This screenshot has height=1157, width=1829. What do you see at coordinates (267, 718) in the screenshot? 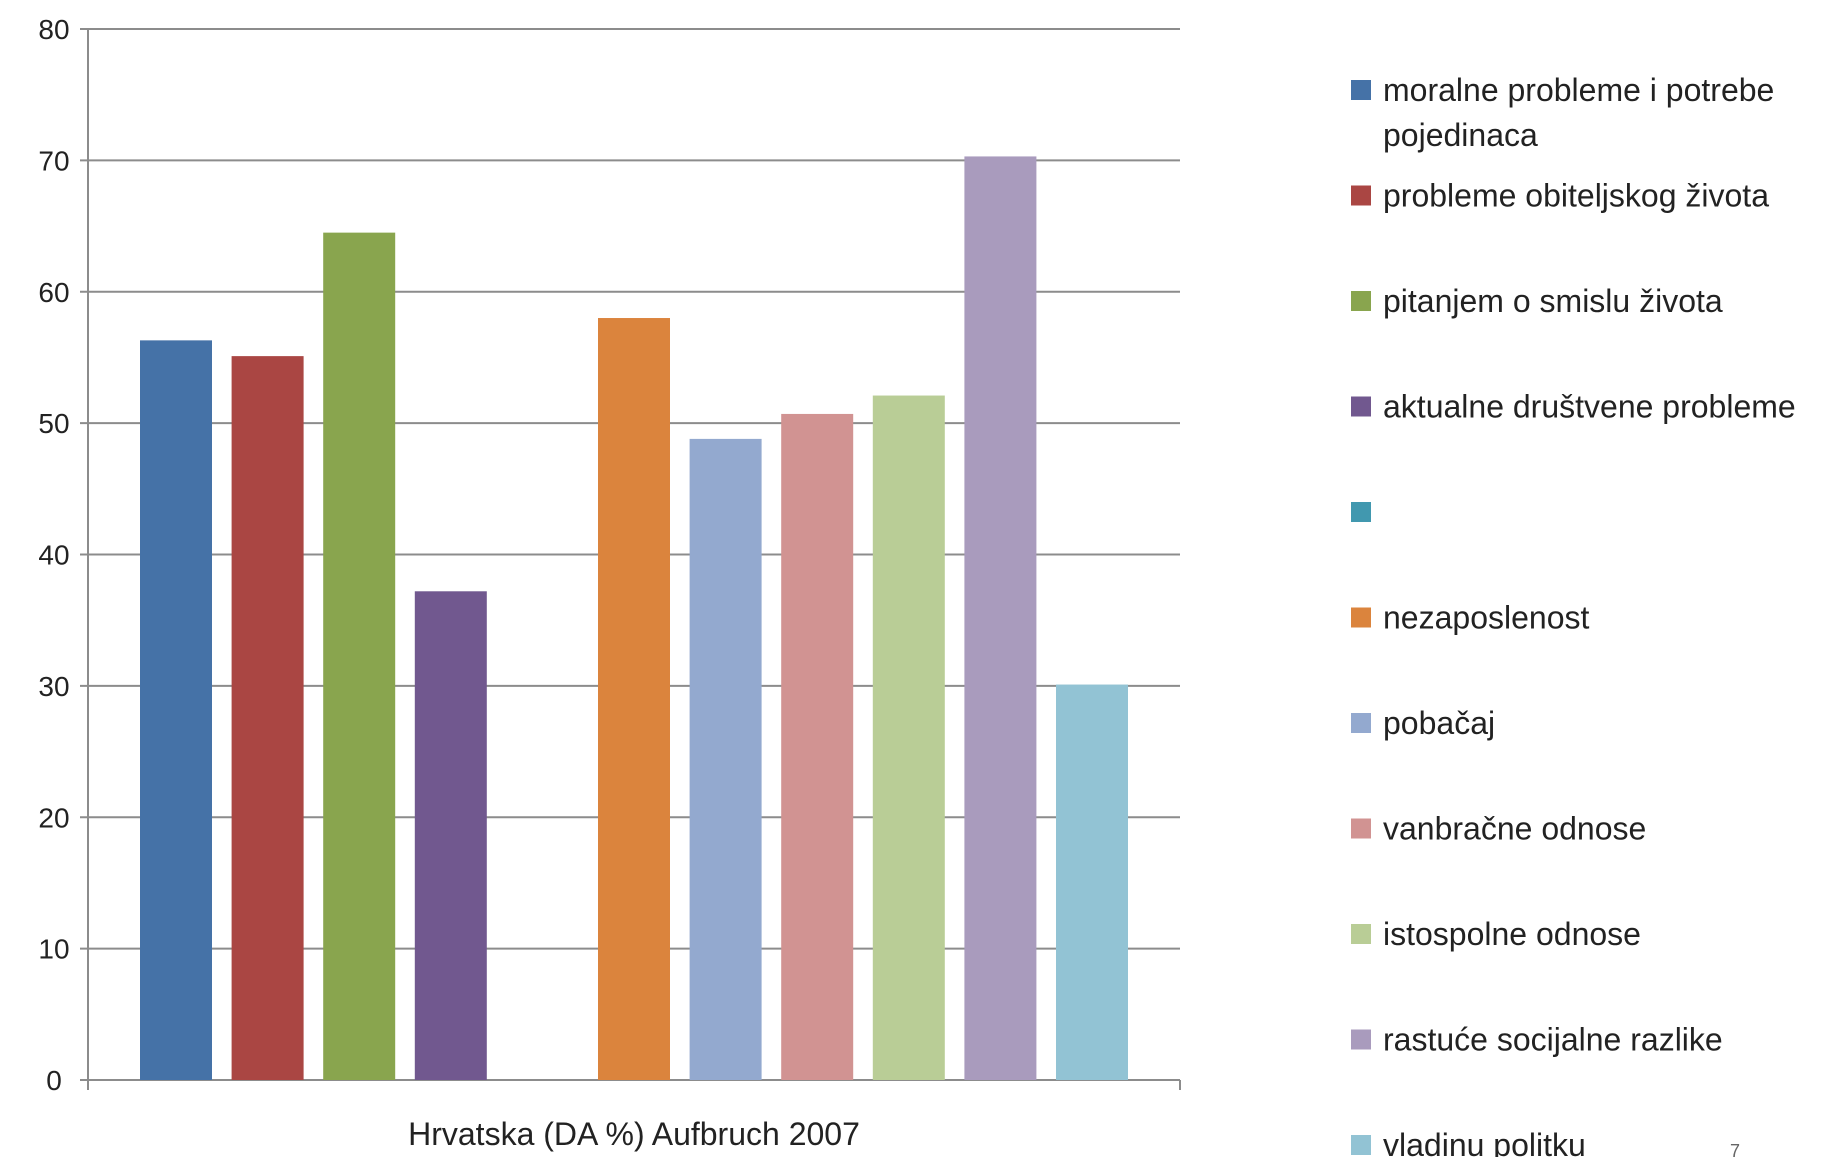
I see `bar-probleme-obiteljskog-života` at bounding box center [267, 718].